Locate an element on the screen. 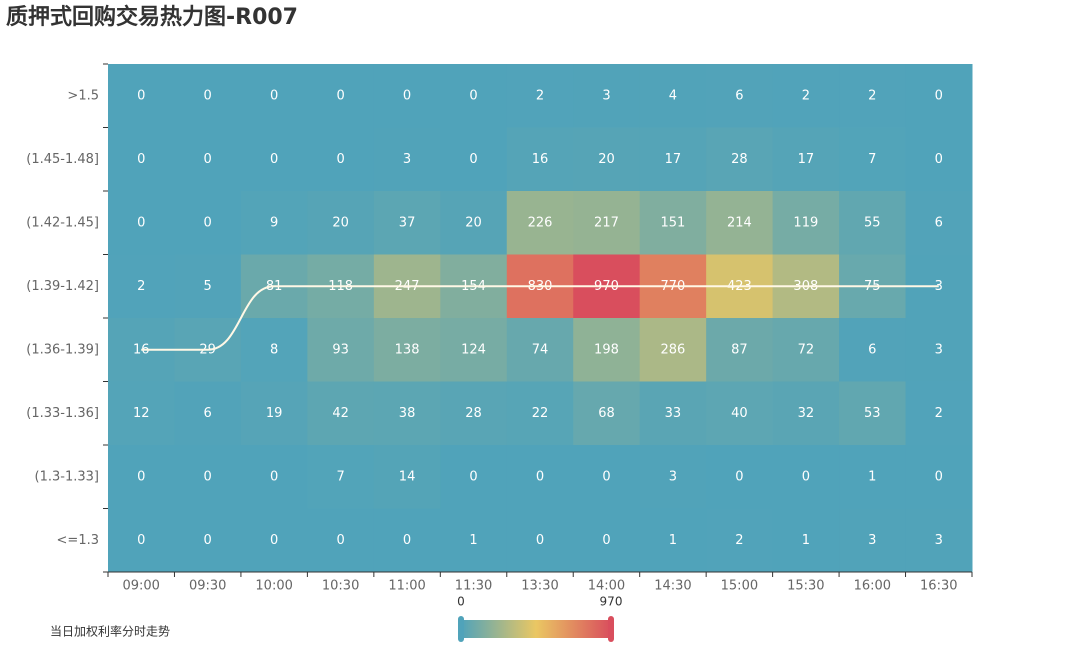  cell-label: 12 is located at coordinates (141, 413).